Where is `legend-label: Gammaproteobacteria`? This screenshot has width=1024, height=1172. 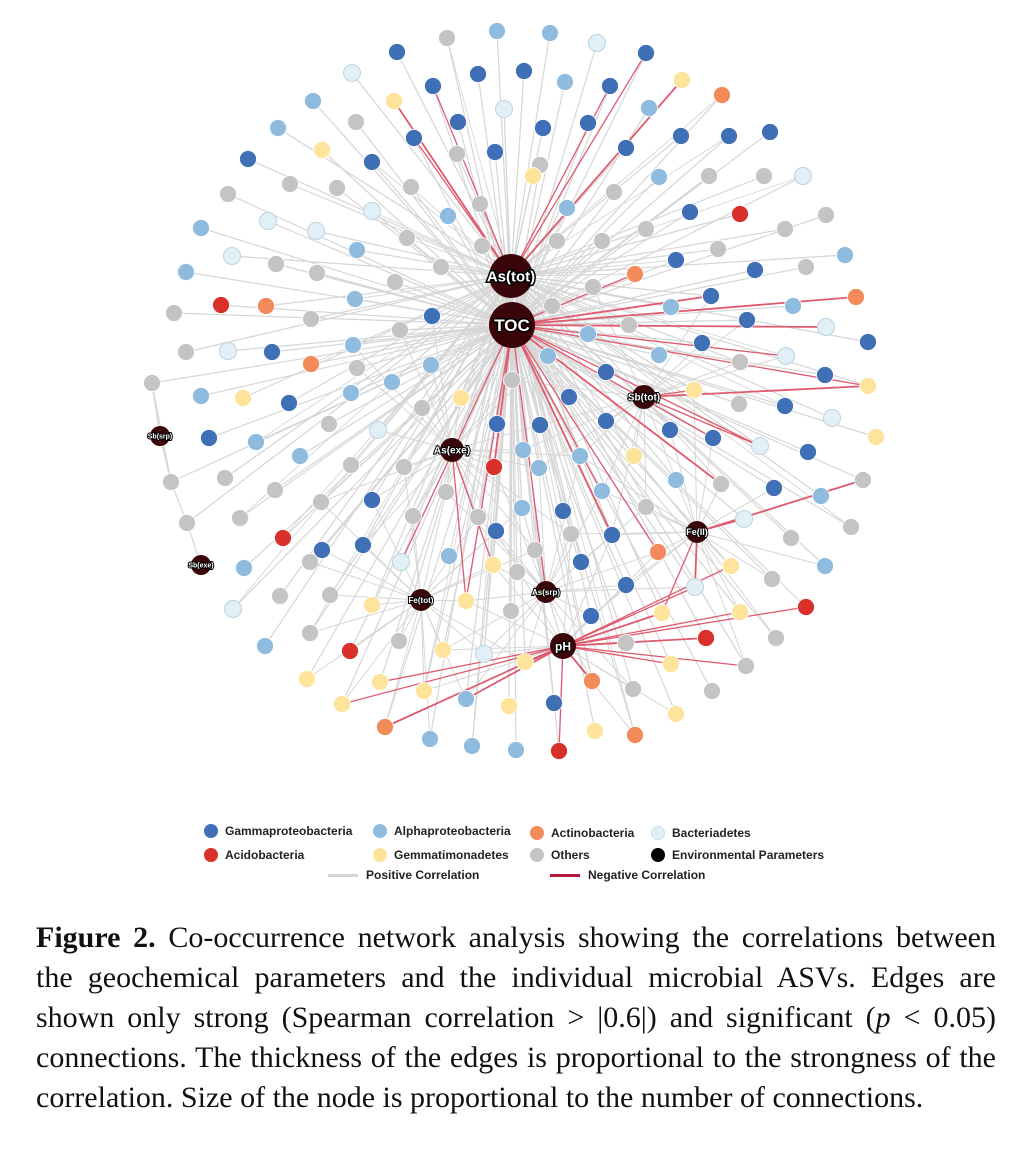 legend-label: Gammaproteobacteria is located at coordinates (289, 831).